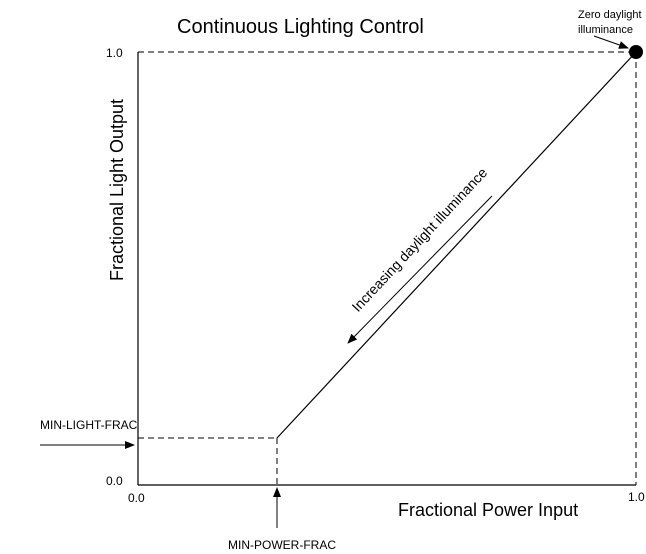 The image size is (646, 554). Describe the element at coordinates (488, 510) in the screenshot. I see `x-axis-label: Fractional Power Input` at that location.